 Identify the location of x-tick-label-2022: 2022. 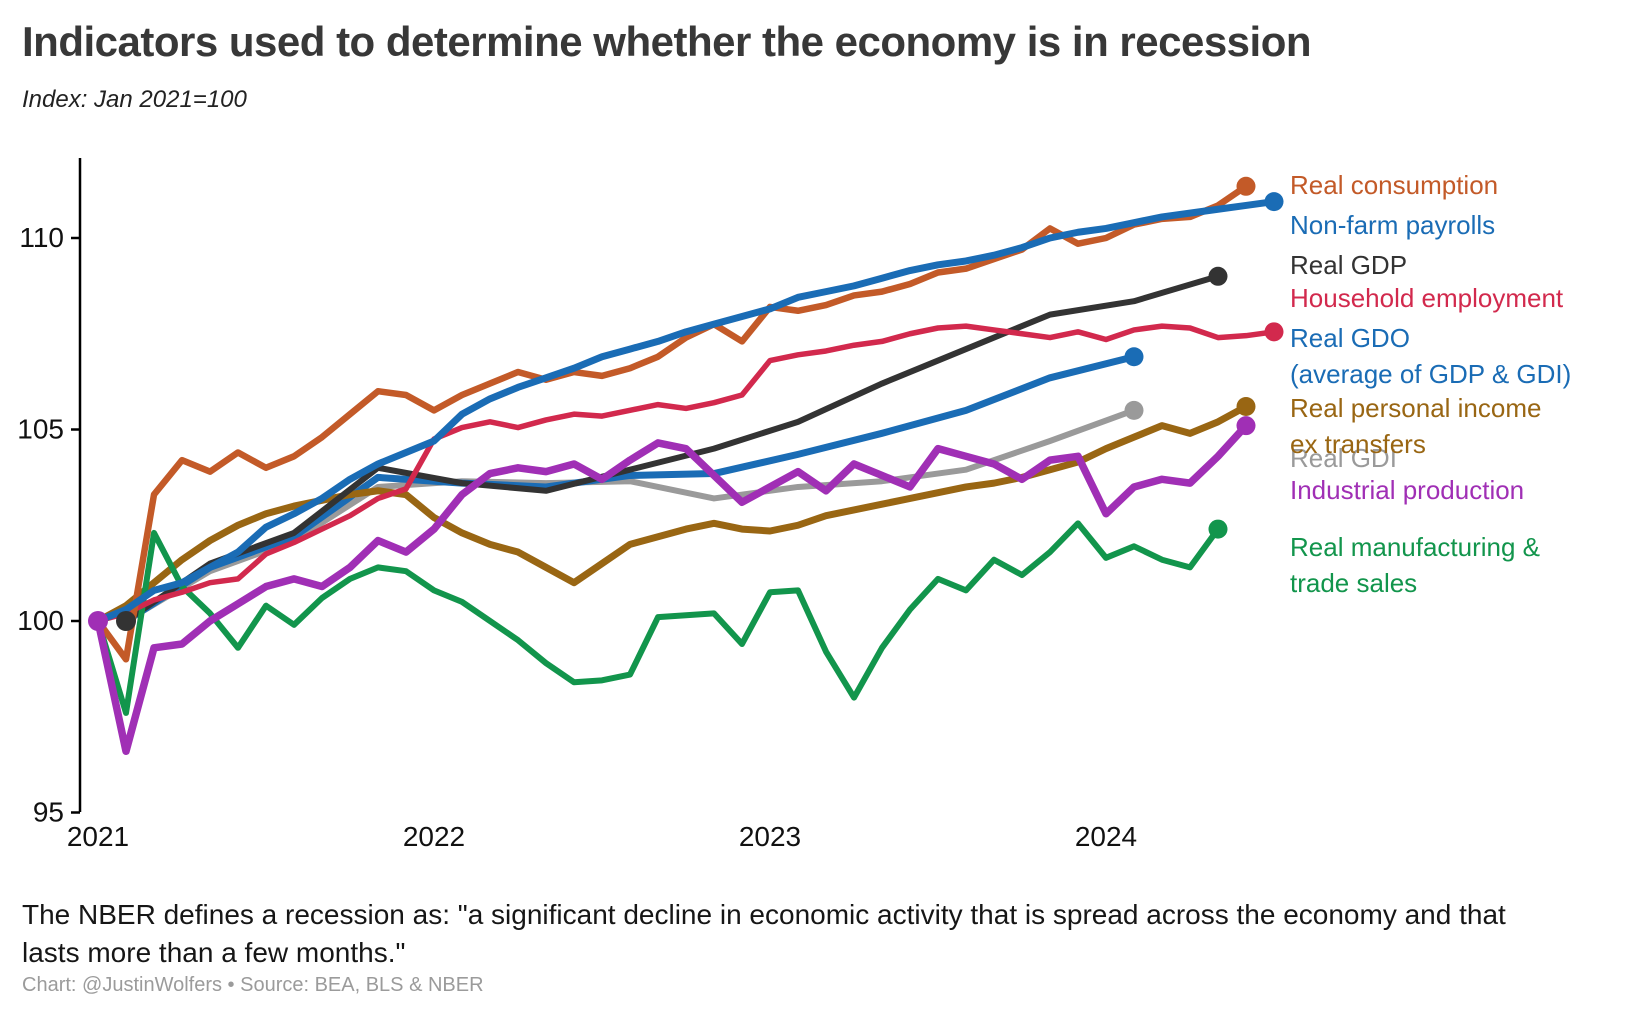
(434, 836).